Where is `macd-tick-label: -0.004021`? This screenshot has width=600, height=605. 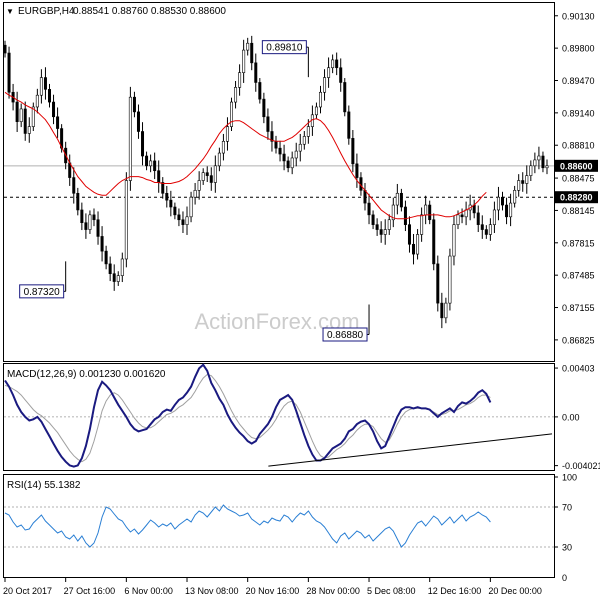
macd-tick-label: -0.004021 is located at coordinates (581, 466).